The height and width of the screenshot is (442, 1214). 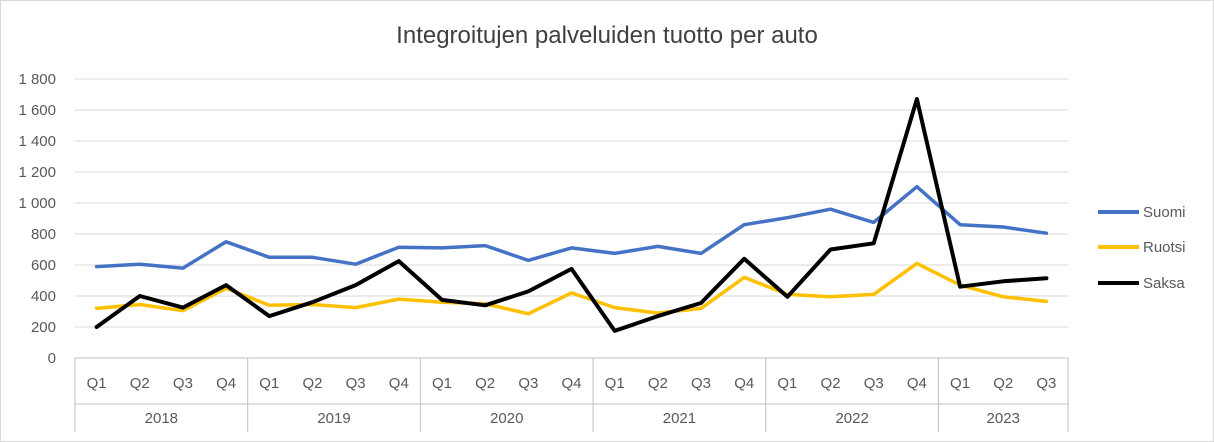 What do you see at coordinates (161, 418) in the screenshot?
I see `x-group-label: 2018` at bounding box center [161, 418].